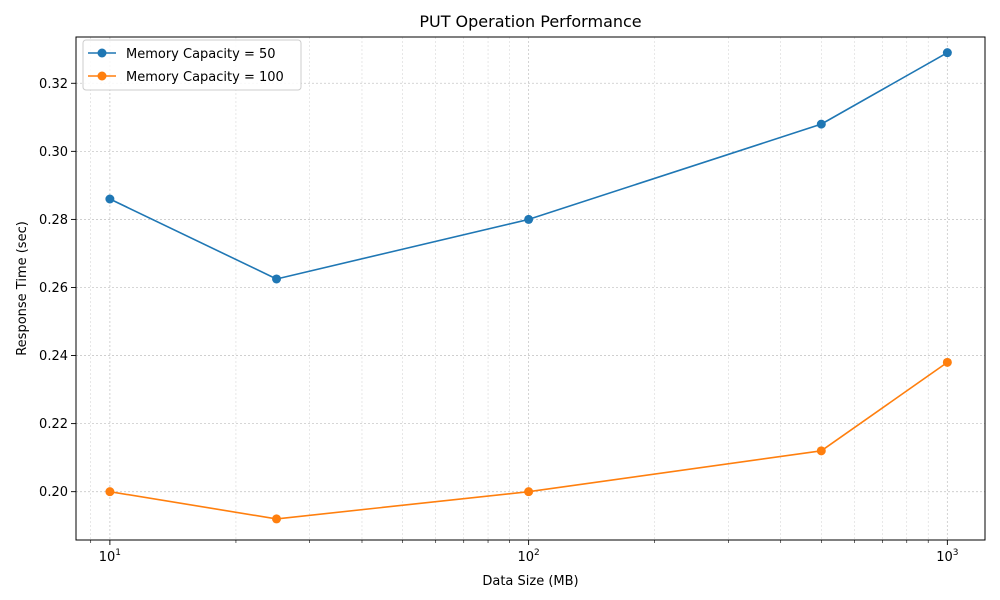 Image resolution: width=1000 pixels, height=600 pixels. What do you see at coordinates (110, 556) in the screenshot?
I see `x-tick-label: 10¹` at bounding box center [110, 556].